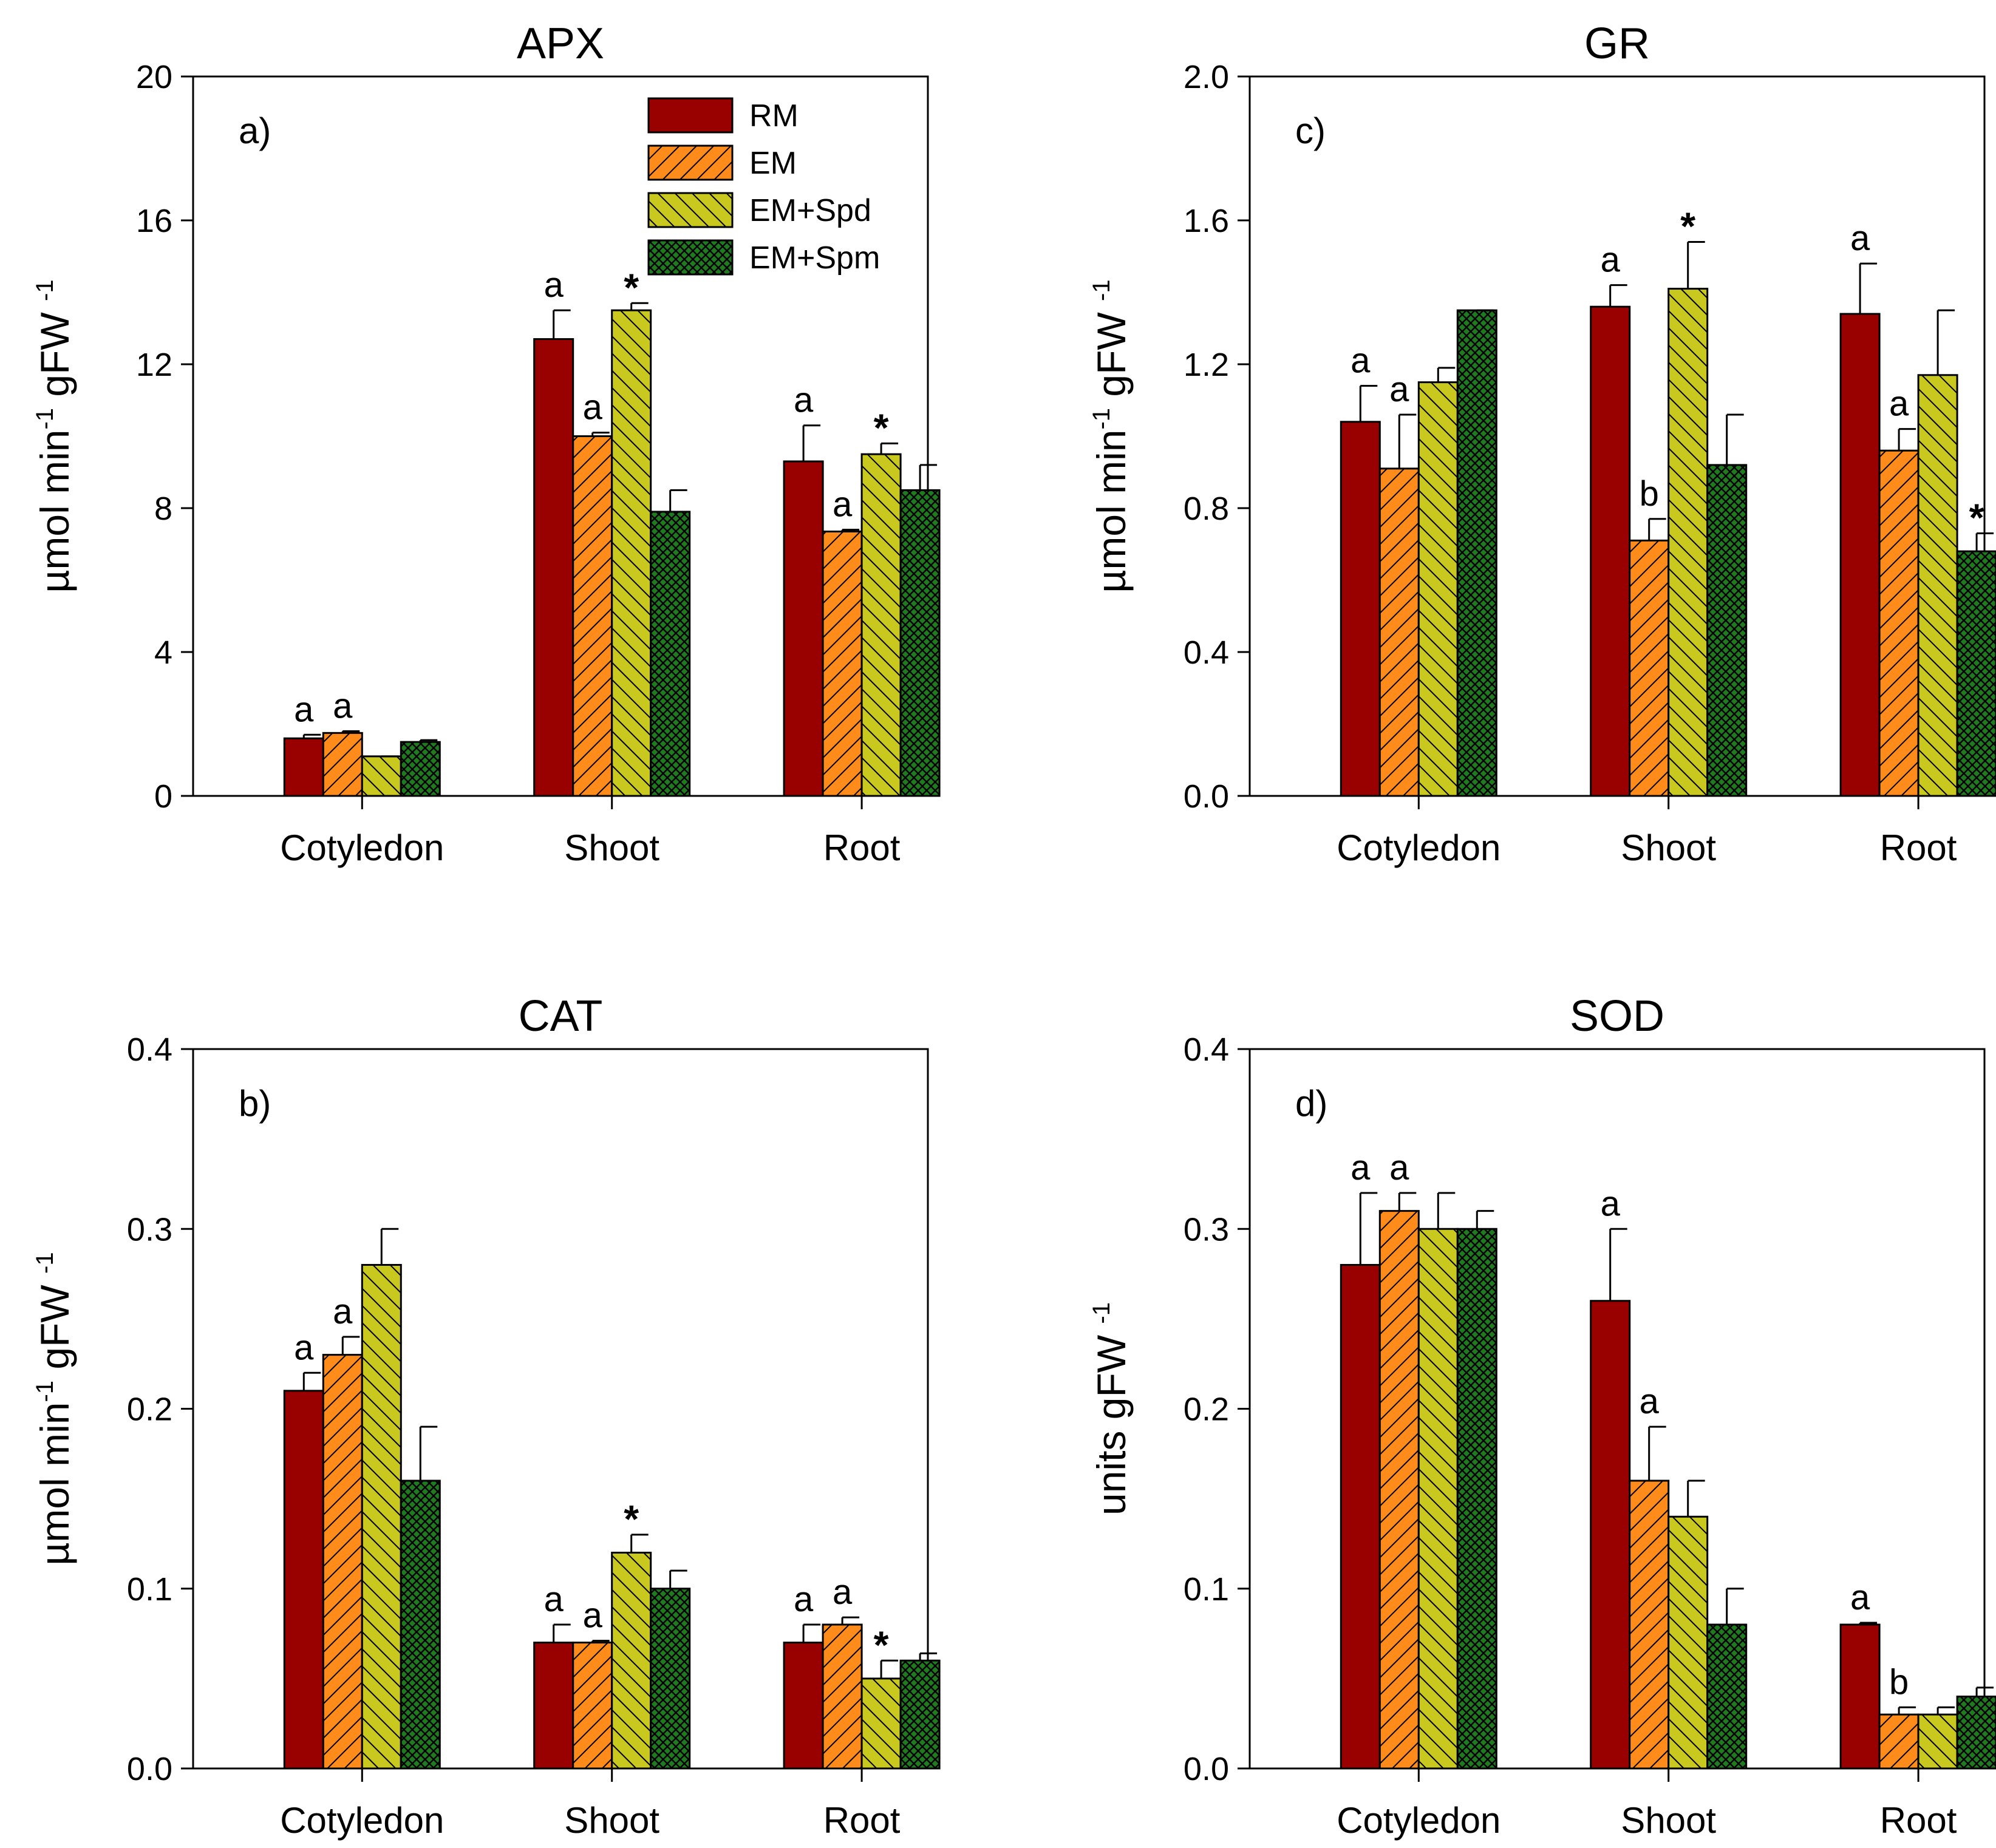 The image size is (1996, 1848). What do you see at coordinates (814, 258) in the screenshot?
I see `legend-label: EM+Spm` at bounding box center [814, 258].